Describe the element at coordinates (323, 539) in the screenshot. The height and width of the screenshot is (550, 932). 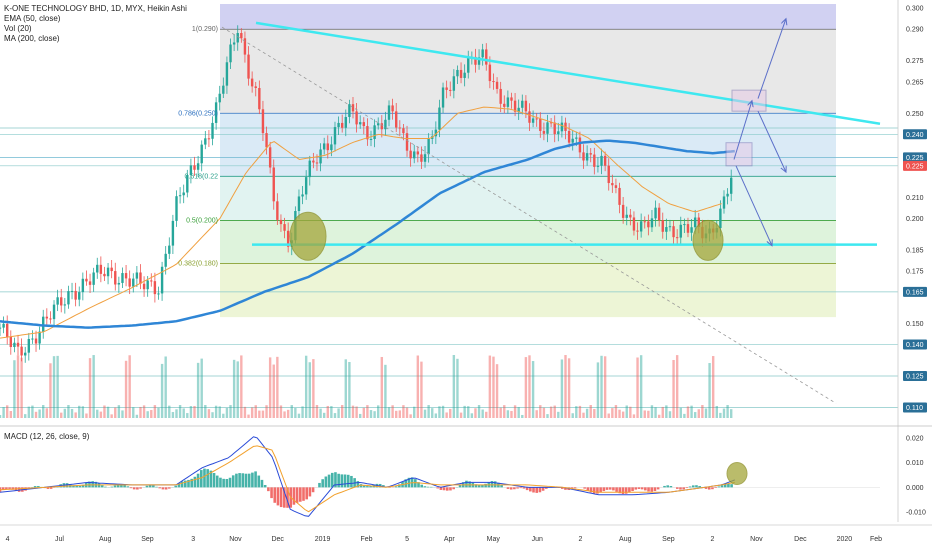
I see `time-tick-label: 2019` at that location.